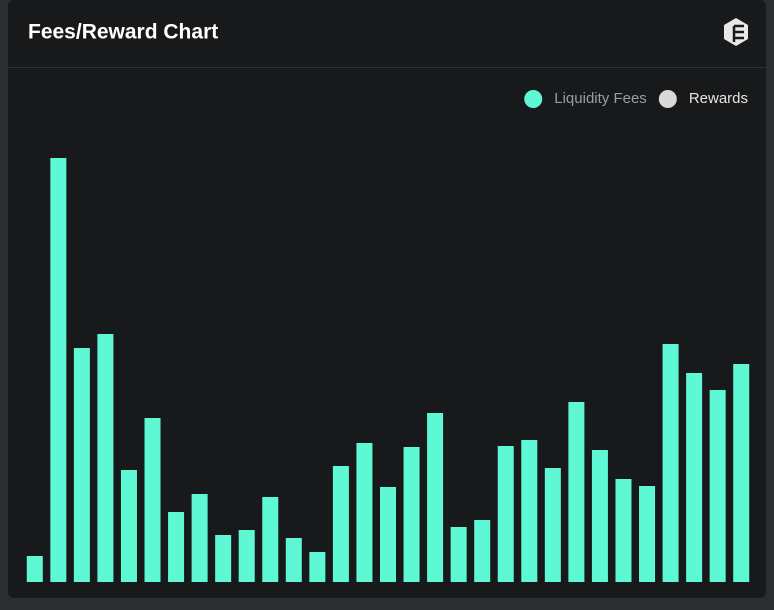 This screenshot has width=774, height=610. Describe the element at coordinates (600, 98) in the screenshot. I see `legend-label: Liquidity Fees` at that location.